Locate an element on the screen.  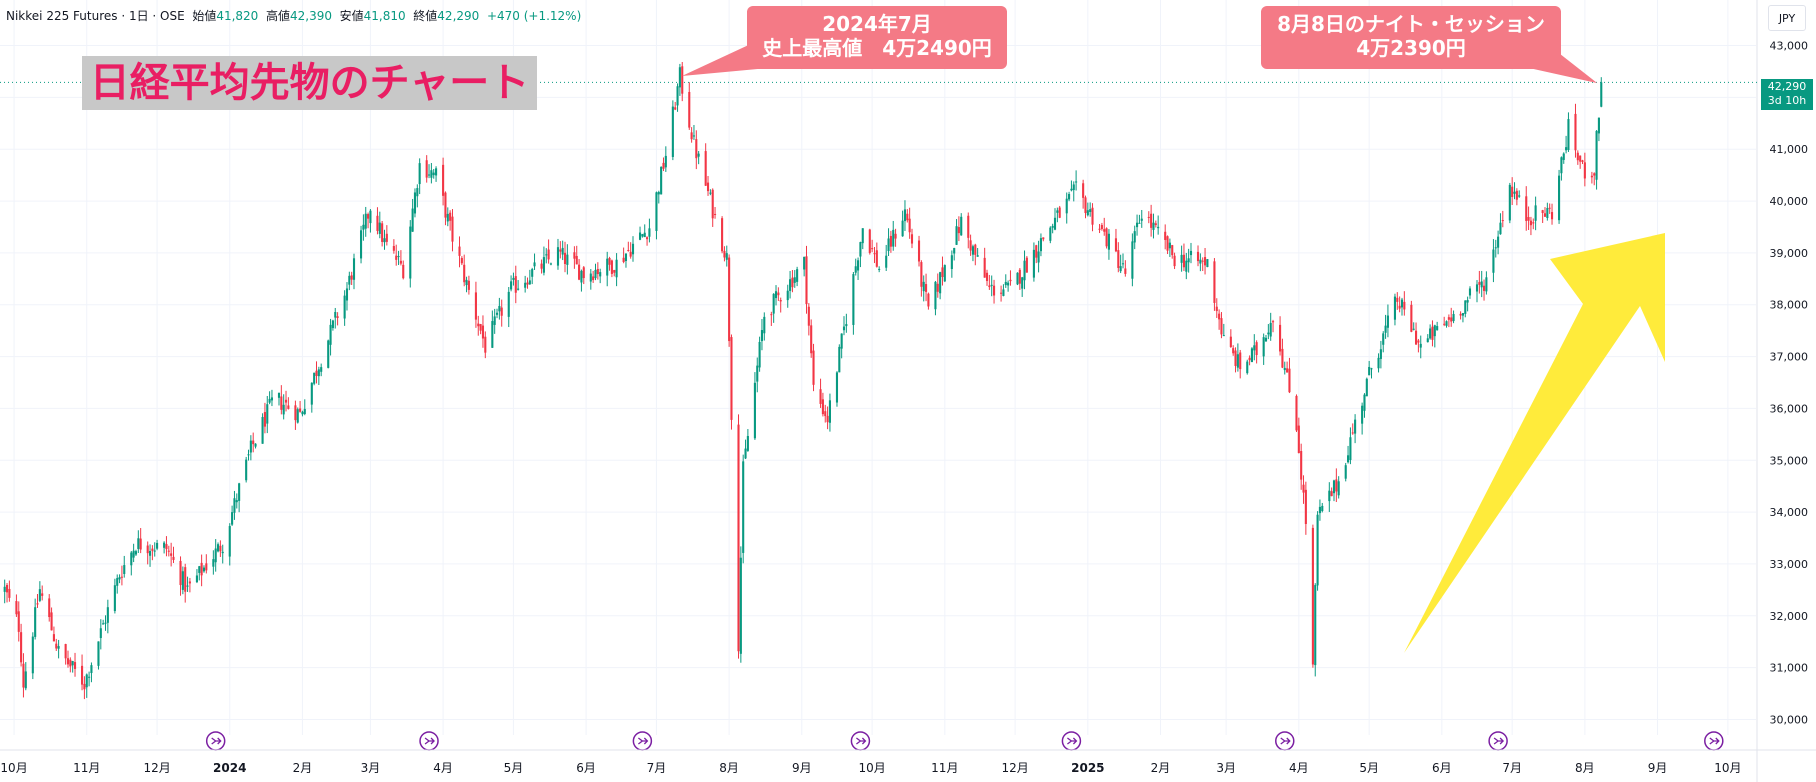
x-tick-label: 11月 is located at coordinates (86, 768).